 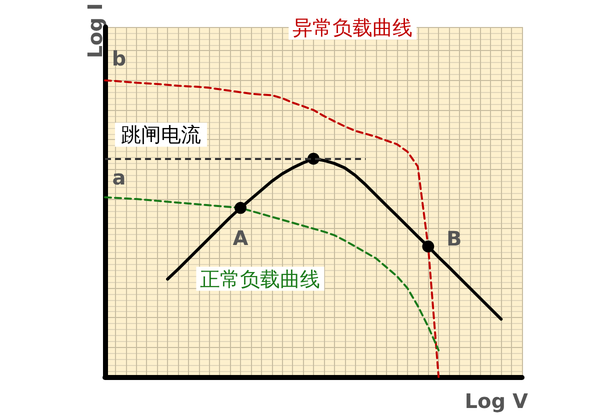 What do you see at coordinates (95, 30) in the screenshot?
I see `y-axis-title: Log I` at bounding box center [95, 30].